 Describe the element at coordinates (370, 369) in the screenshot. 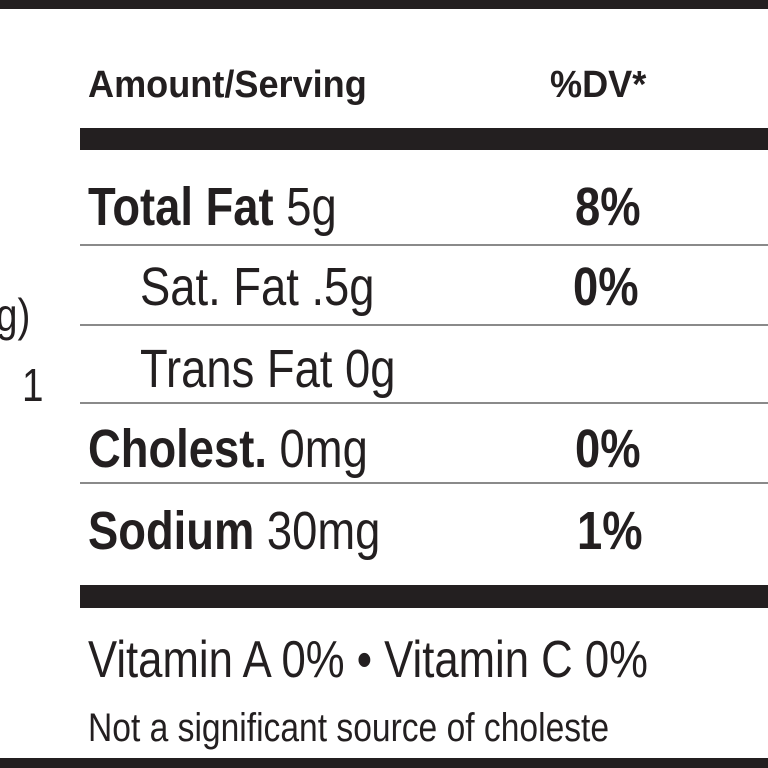

I see `nutrient-amount: 0g` at that location.